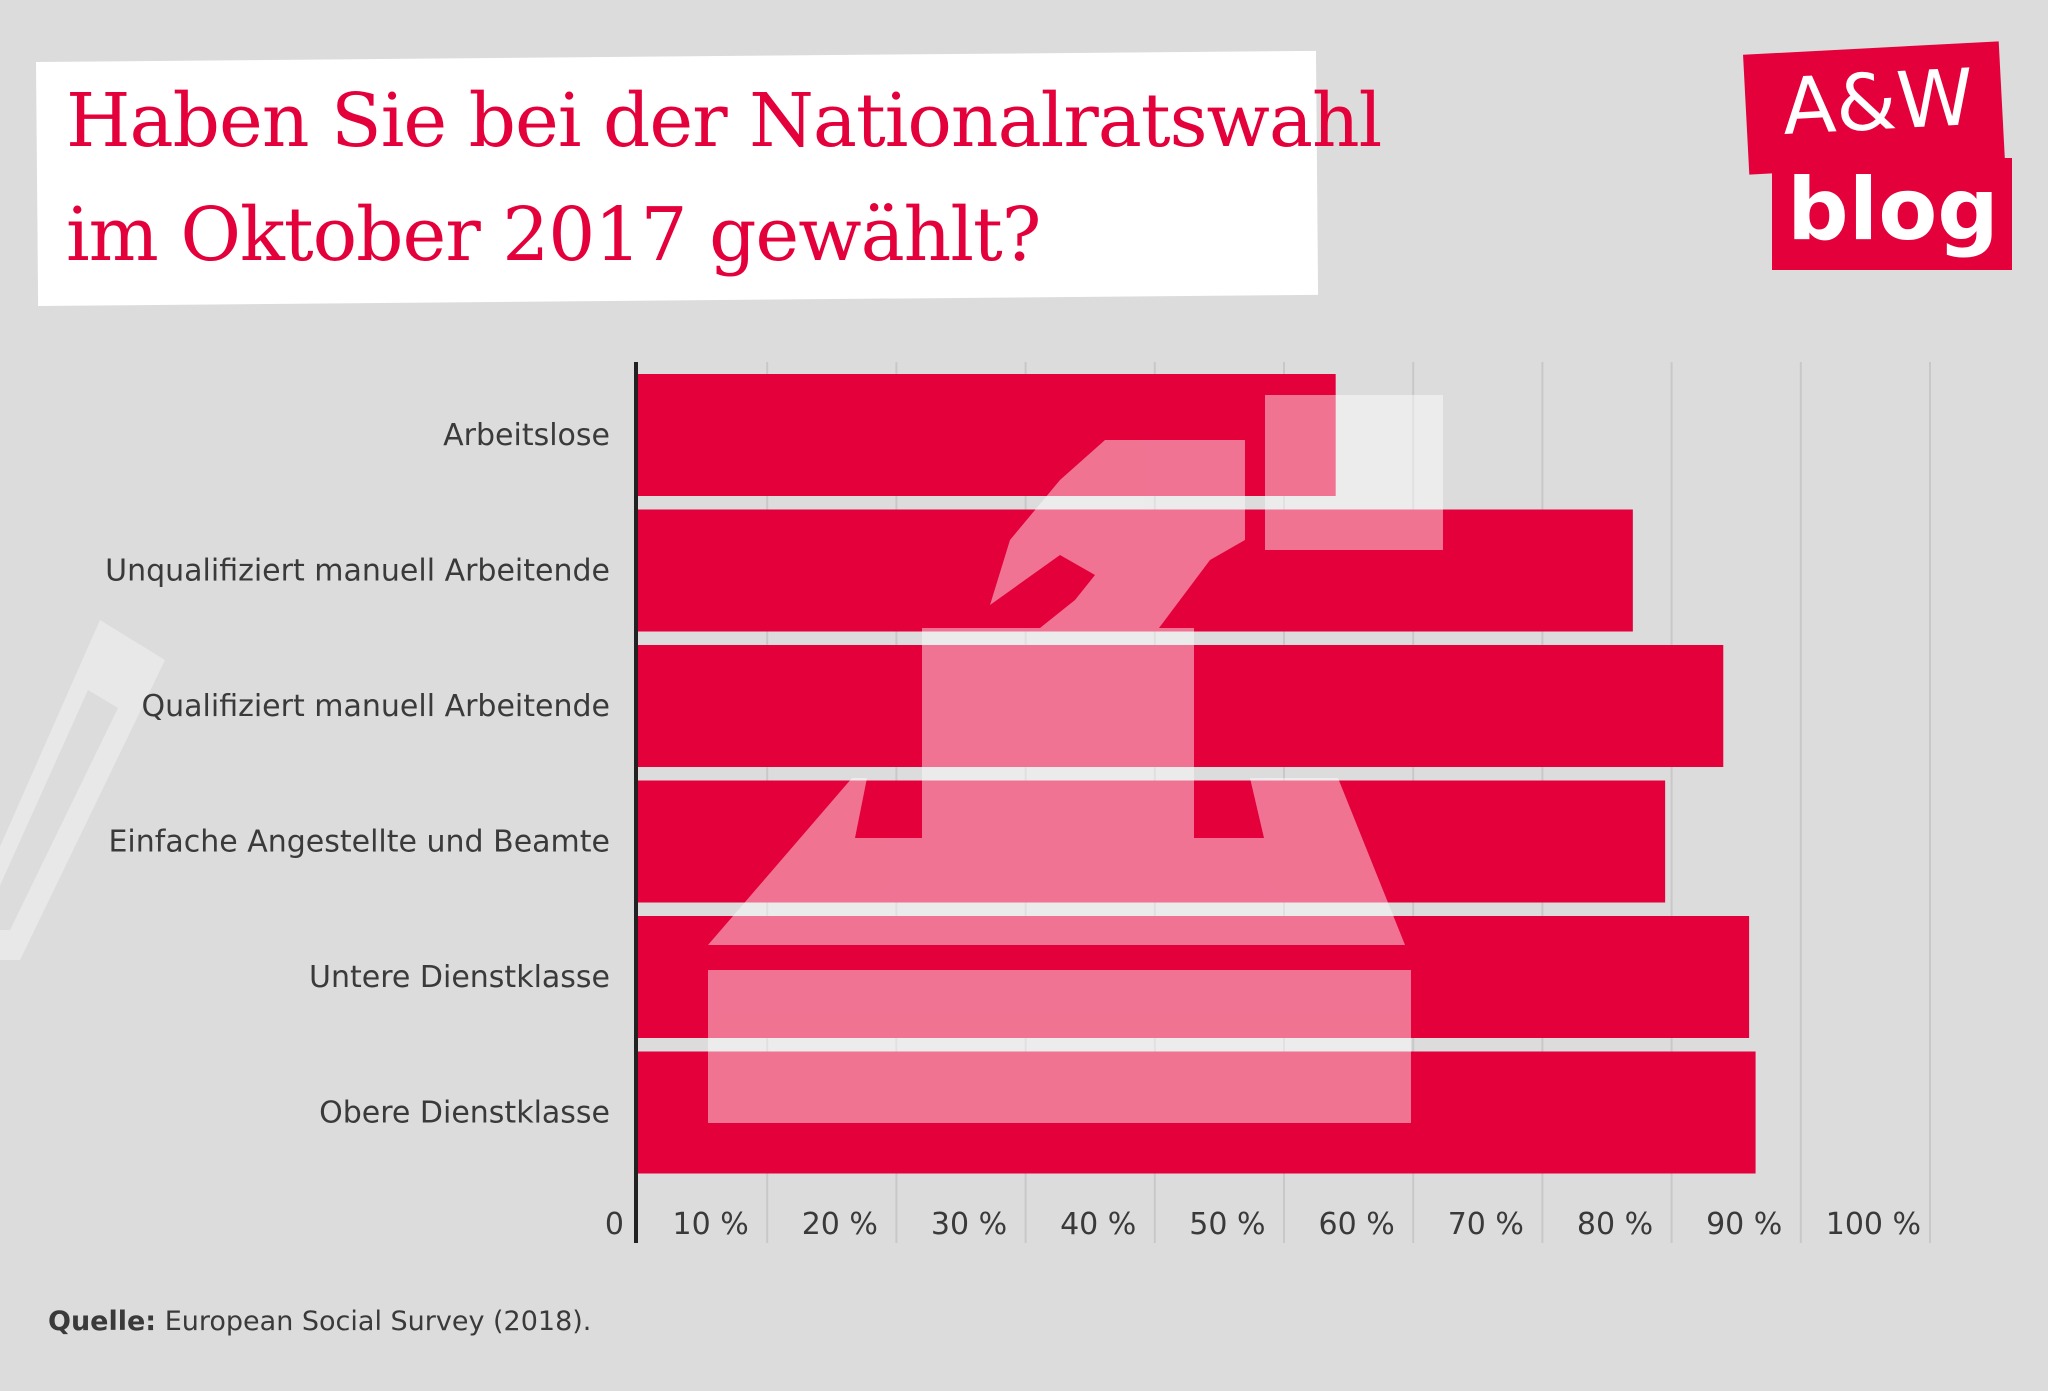 The height and width of the screenshot is (1391, 2048). I want to click on source-note: Quelle: European Social Survey (2018)., so click(319, 1321).